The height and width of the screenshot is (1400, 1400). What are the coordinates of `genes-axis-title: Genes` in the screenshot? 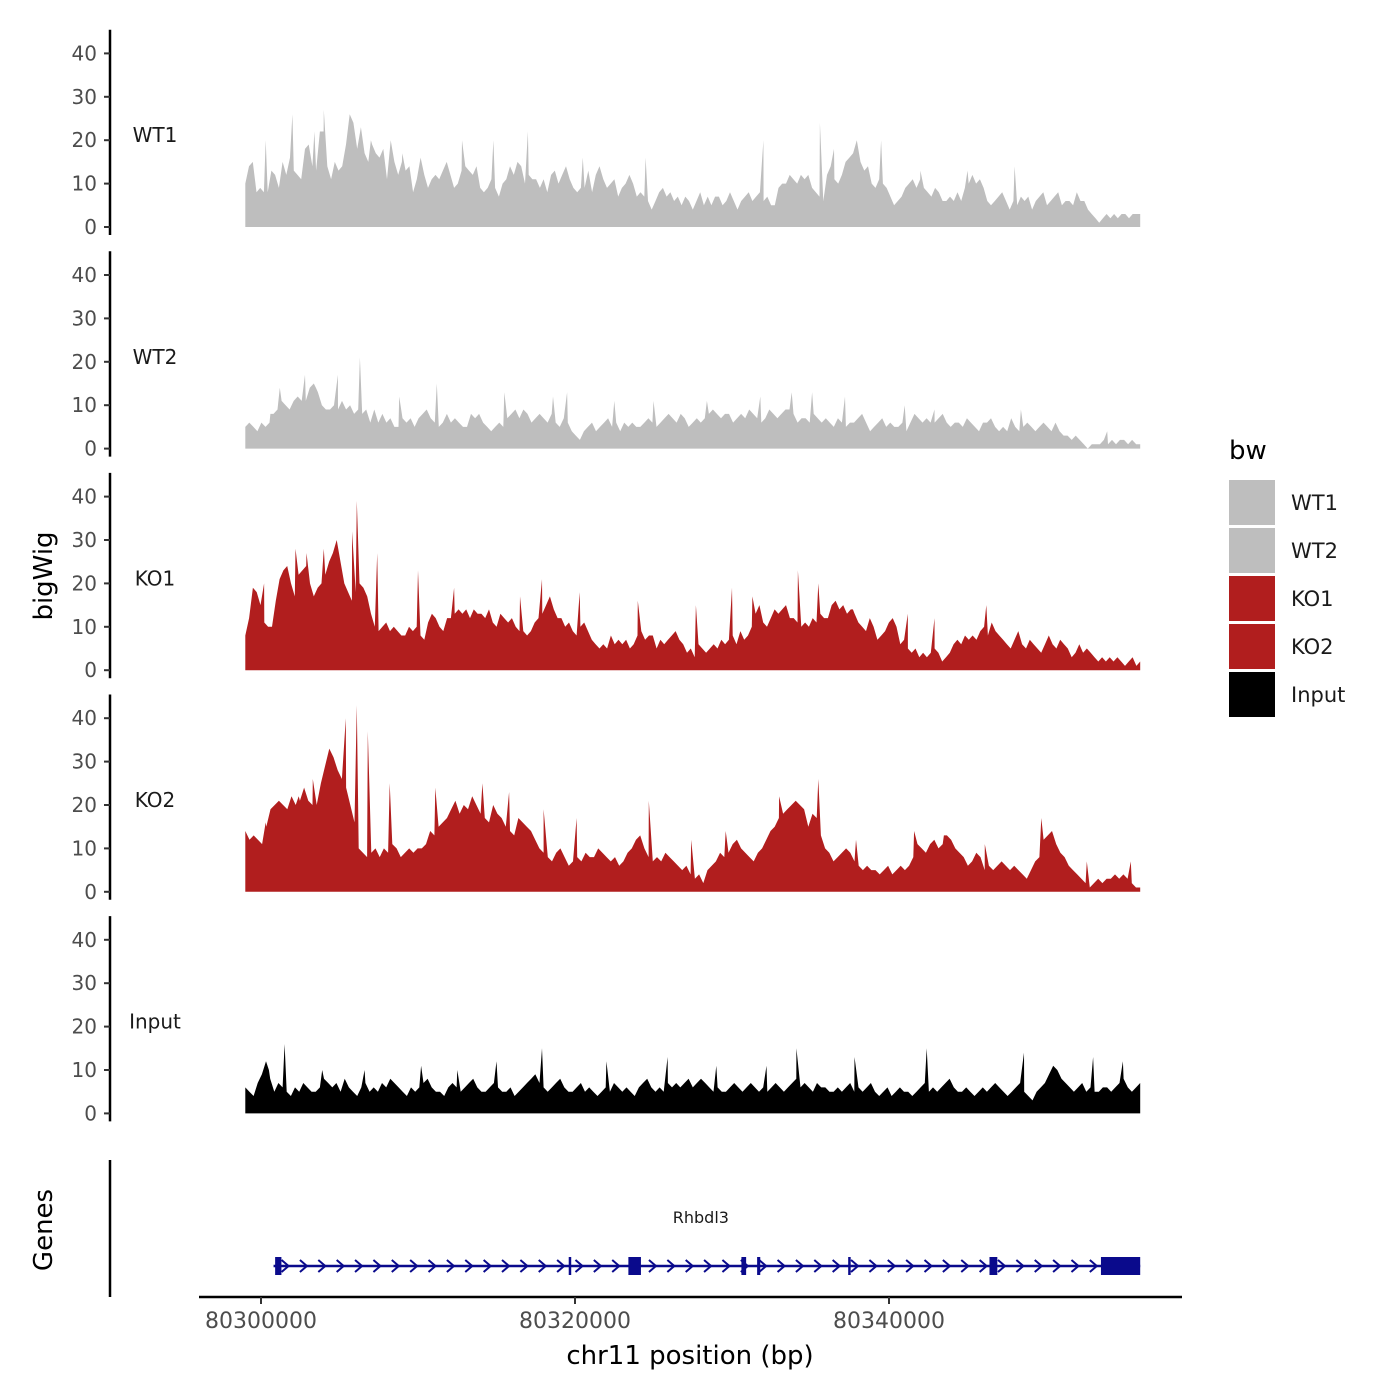 It's located at (44, 1230).